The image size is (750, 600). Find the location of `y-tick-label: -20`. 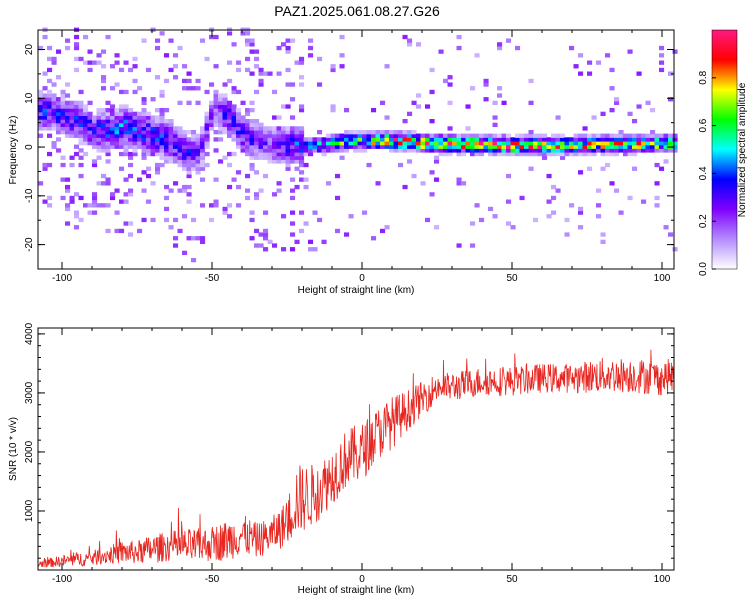

y-tick-label: -20 is located at coordinates (29, 244).